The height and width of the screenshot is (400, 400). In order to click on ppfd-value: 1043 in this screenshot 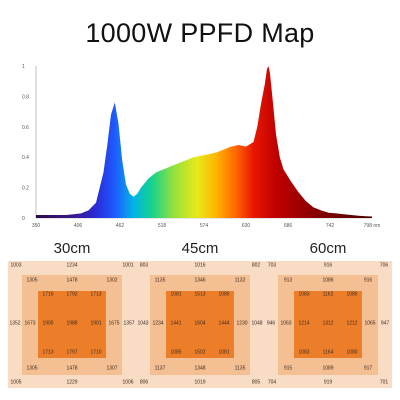, I will do `click(143, 323)`.